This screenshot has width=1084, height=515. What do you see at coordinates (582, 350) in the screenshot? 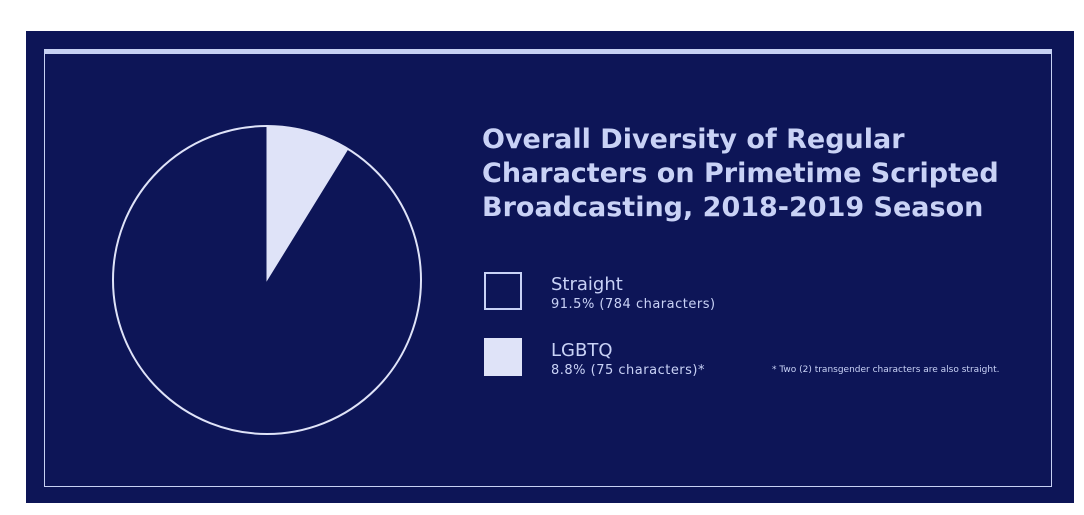
I see `legend-label-lgbtq: LGBTQ` at bounding box center [582, 350].